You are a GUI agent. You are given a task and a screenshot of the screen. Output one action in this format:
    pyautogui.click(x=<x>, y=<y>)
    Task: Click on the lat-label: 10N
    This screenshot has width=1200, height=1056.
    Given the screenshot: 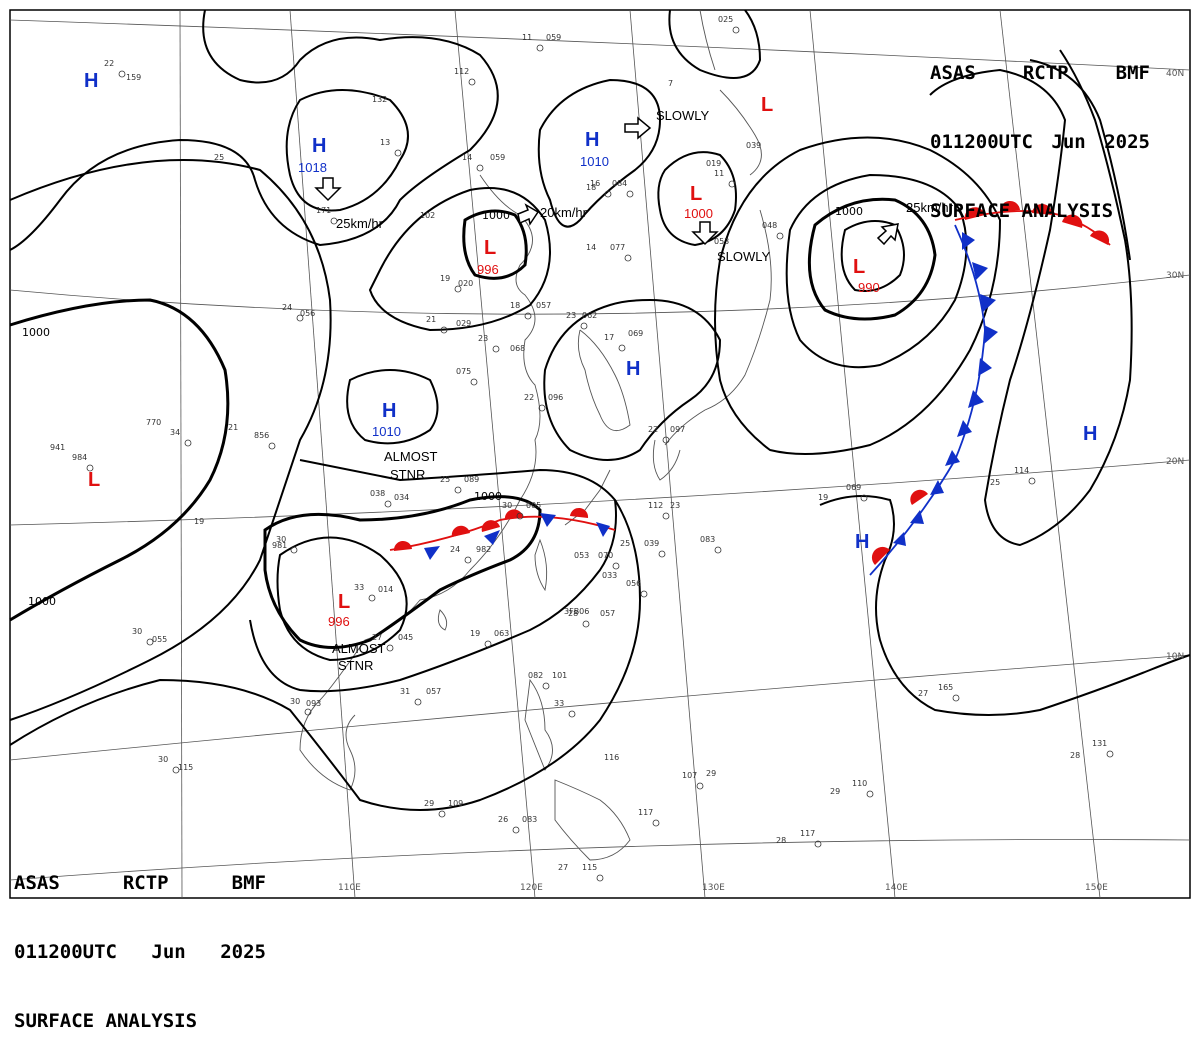 What is the action you would take?
    pyautogui.click(x=1175, y=657)
    